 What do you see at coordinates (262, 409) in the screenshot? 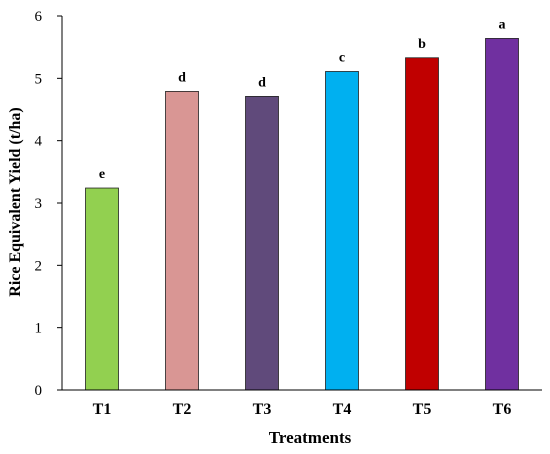
I see `x-tick-label: T3` at bounding box center [262, 409].